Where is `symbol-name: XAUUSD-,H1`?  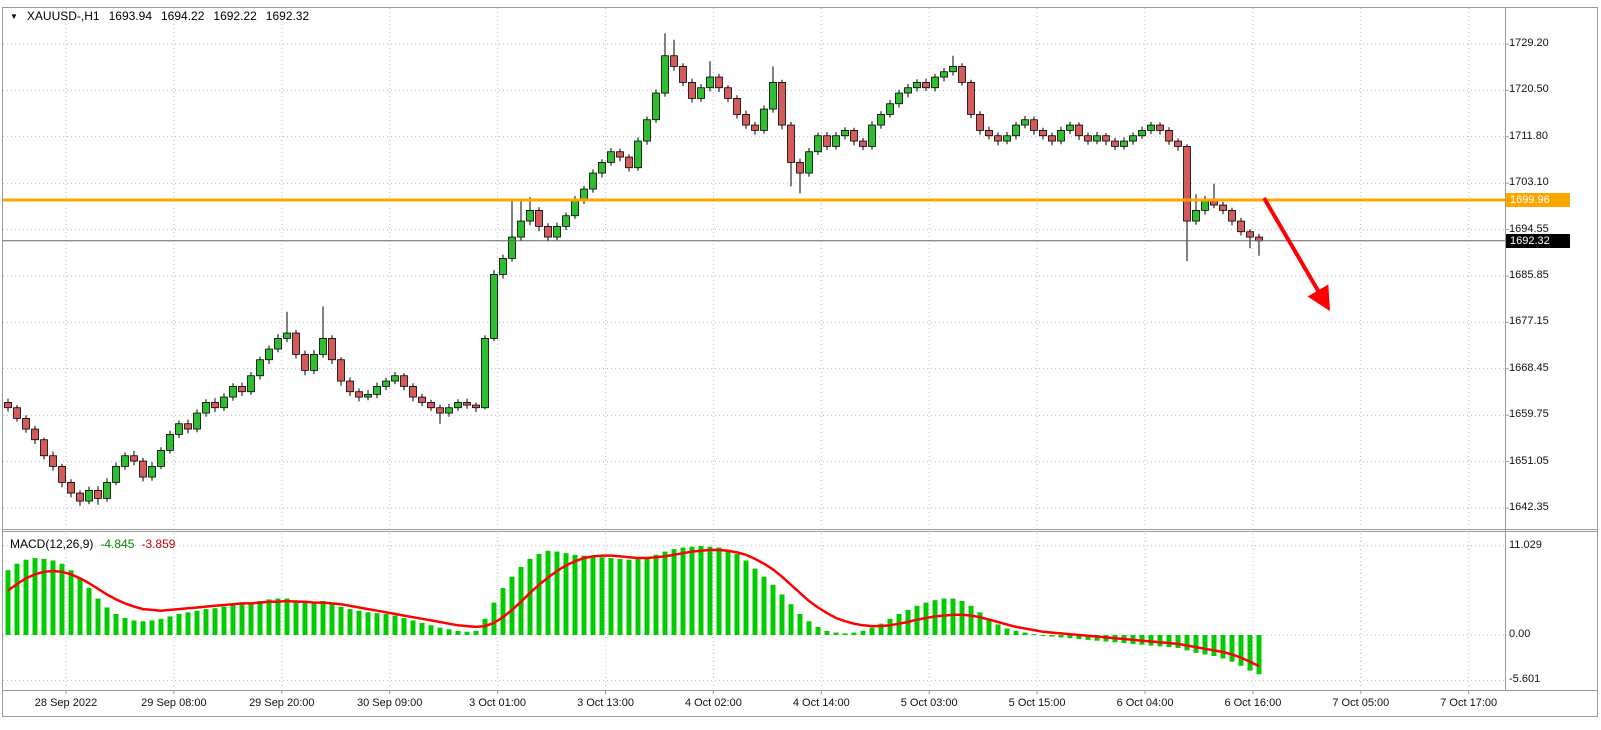
symbol-name: XAUUSD-,H1 is located at coordinates (63, 16).